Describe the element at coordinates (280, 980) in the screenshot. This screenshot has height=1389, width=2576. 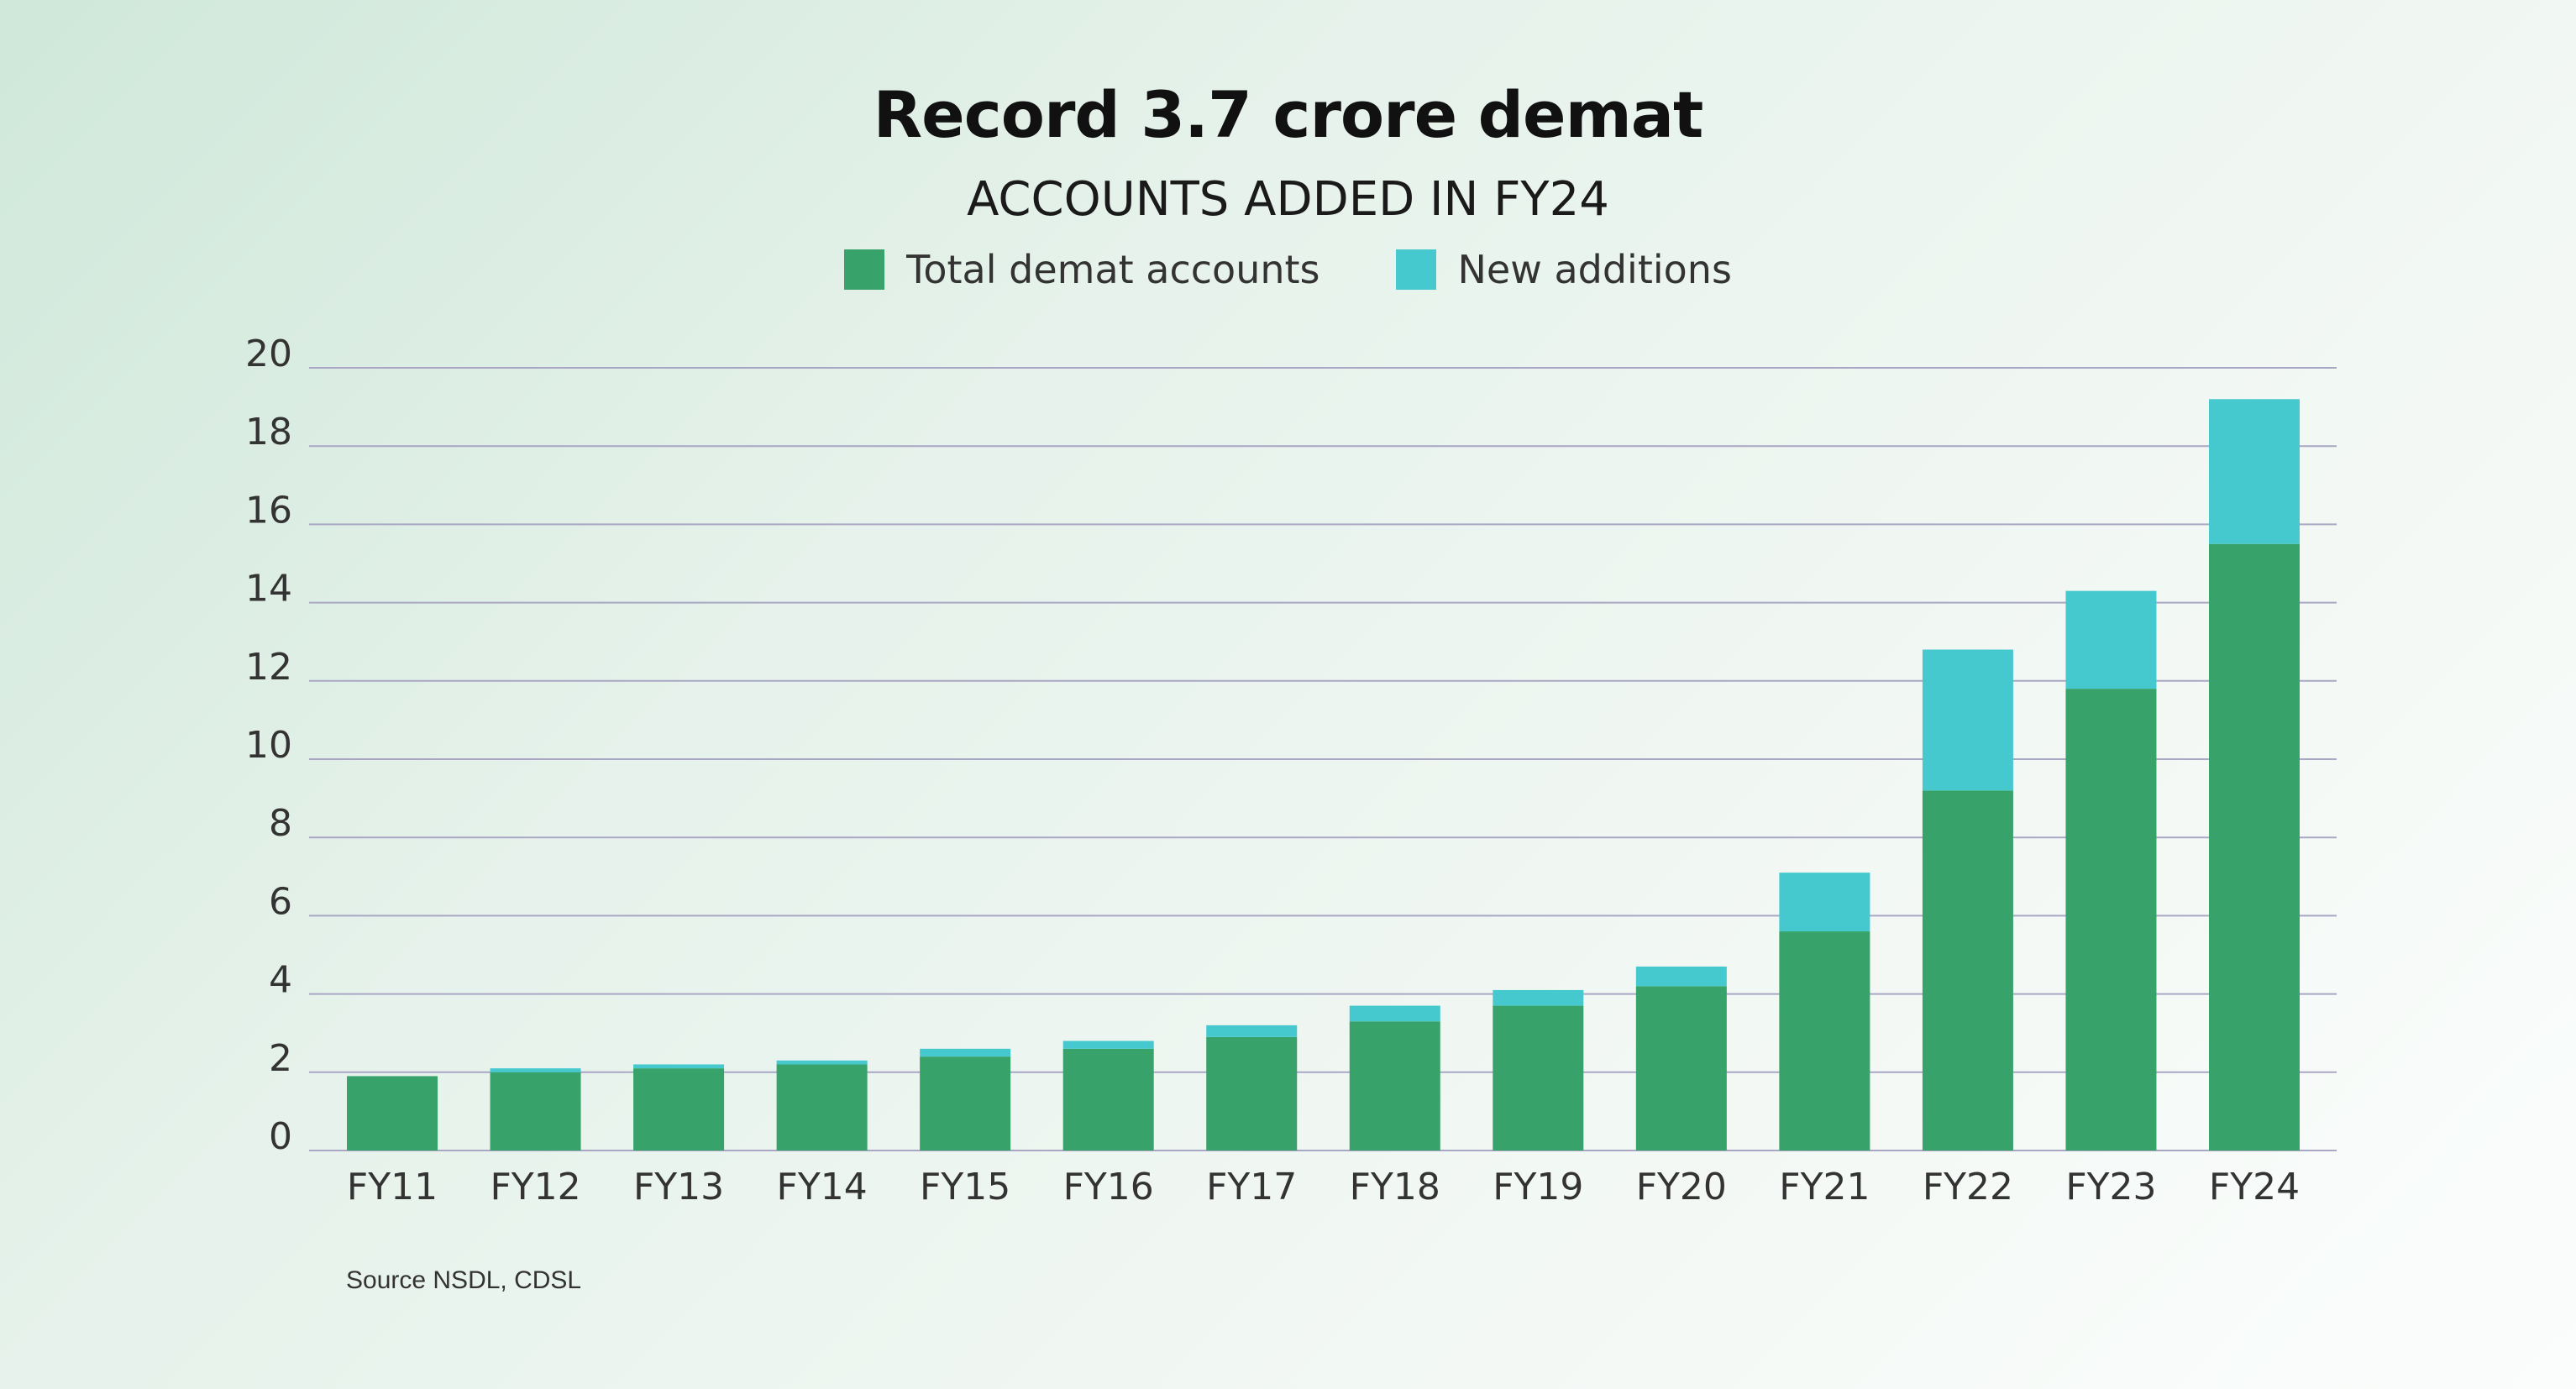
I see `y-tick-label: 4` at that location.